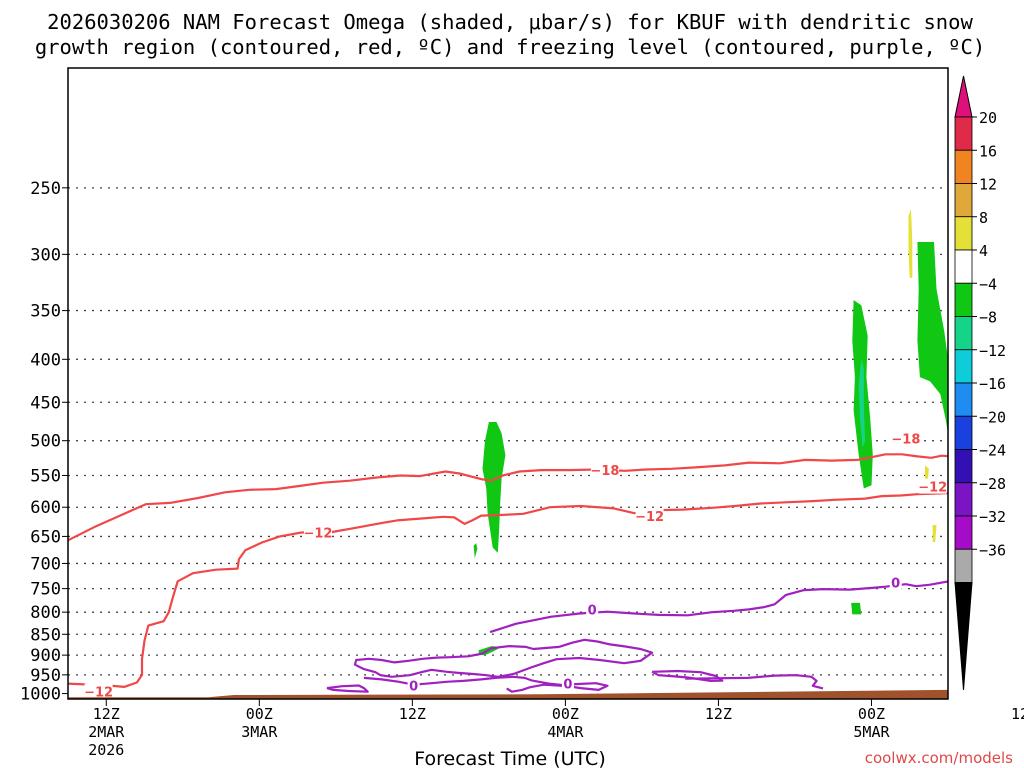 The height and width of the screenshot is (768, 1024). Describe the element at coordinates (963, 96) in the screenshot. I see `colorbar-top-arrow` at that location.